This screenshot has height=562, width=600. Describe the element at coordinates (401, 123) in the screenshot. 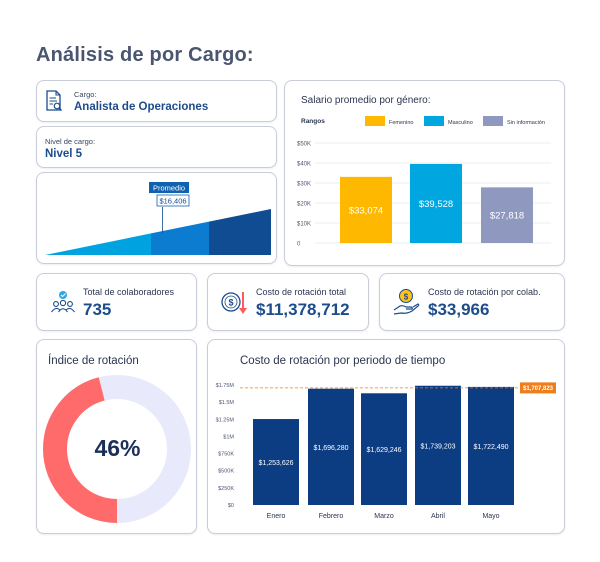

I see `legend-label: Femenino` at that location.